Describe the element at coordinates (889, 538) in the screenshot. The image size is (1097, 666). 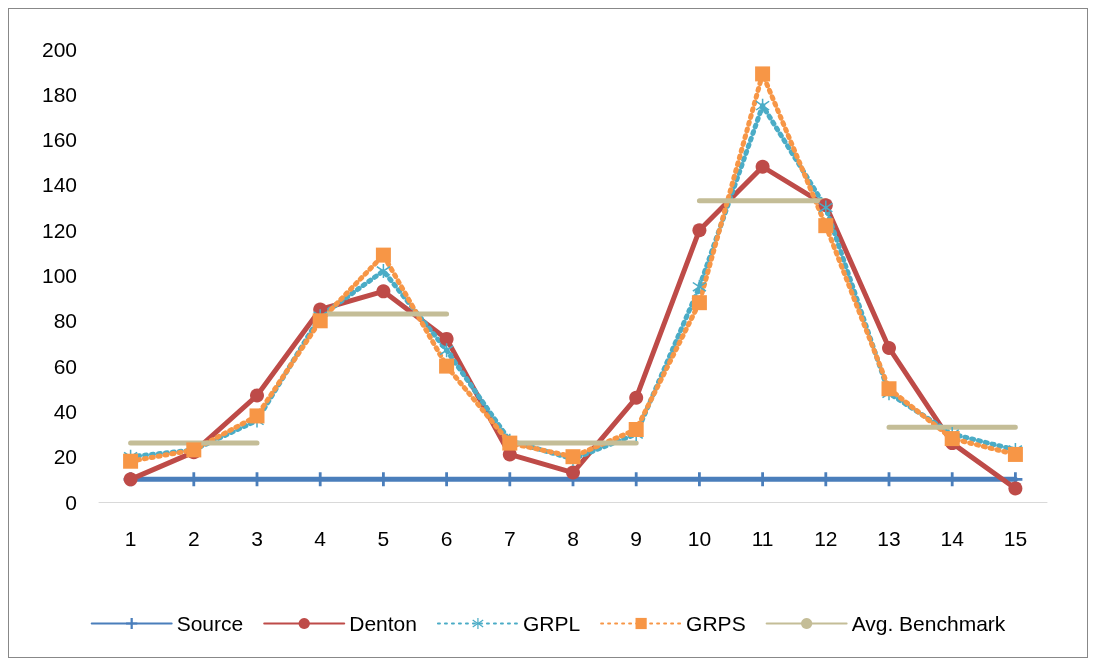
I see `x-tick-label: 13` at that location.